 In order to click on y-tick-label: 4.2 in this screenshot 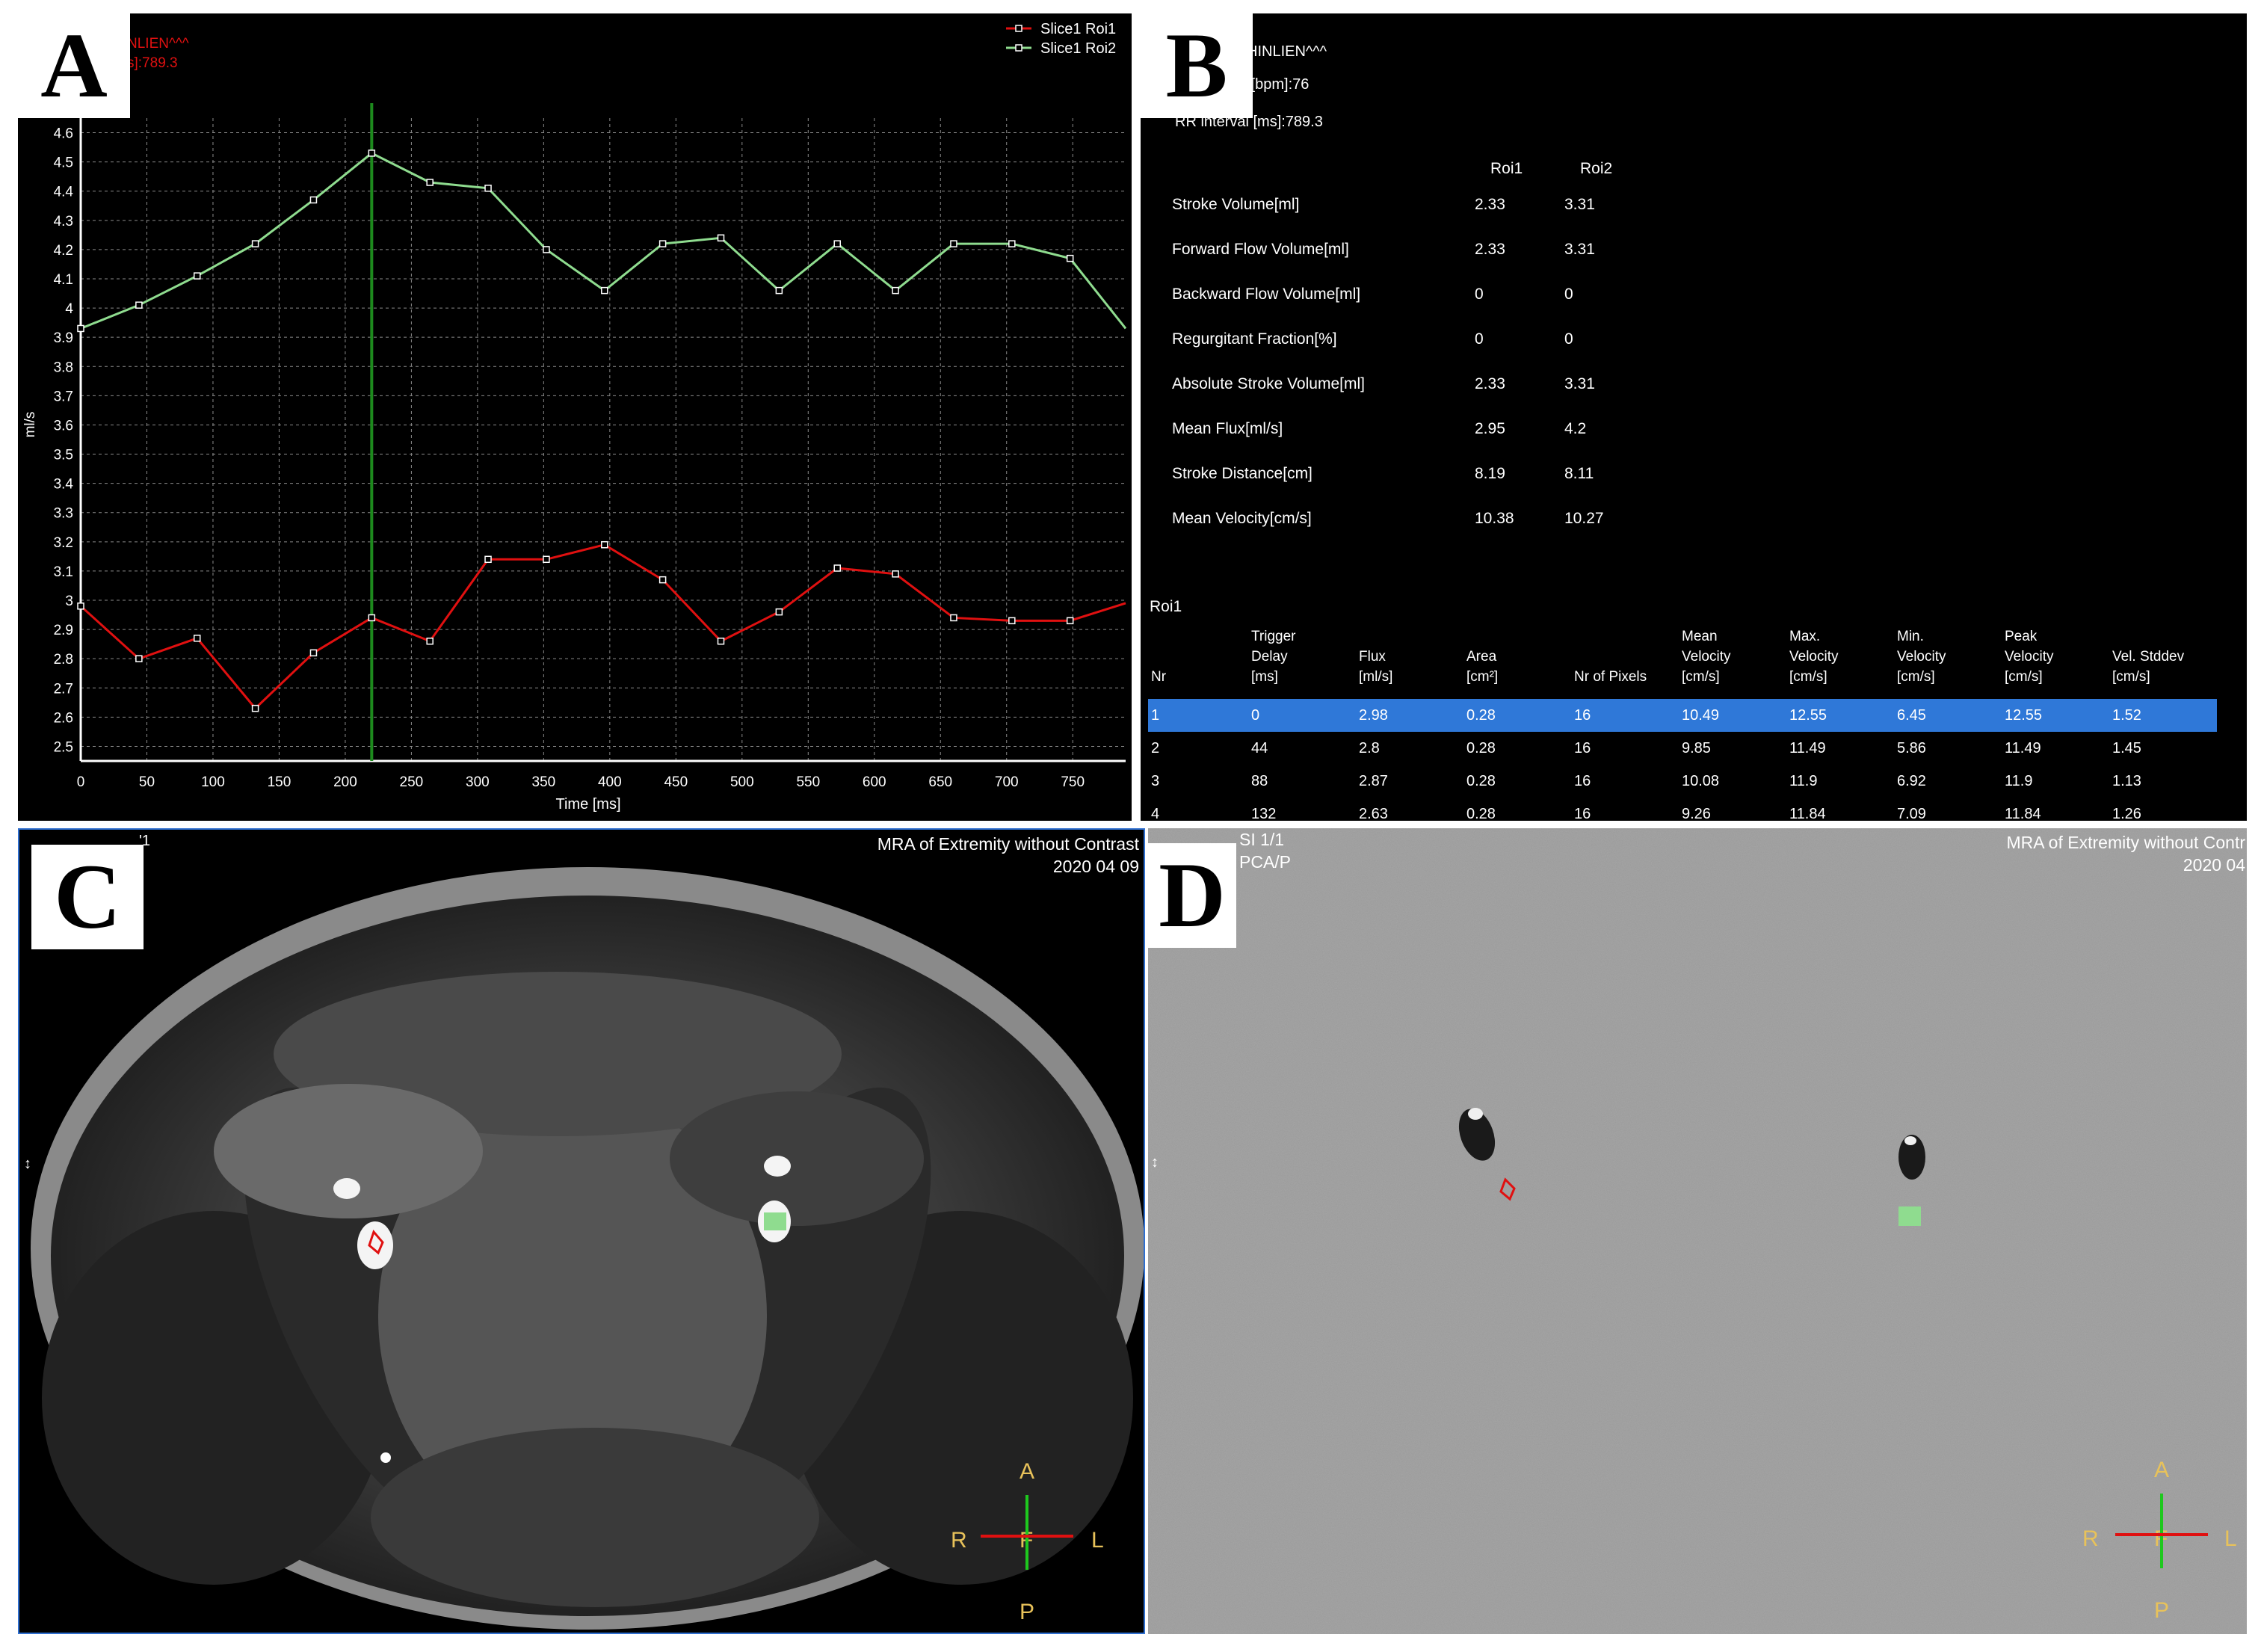, I will do `click(63, 251)`.